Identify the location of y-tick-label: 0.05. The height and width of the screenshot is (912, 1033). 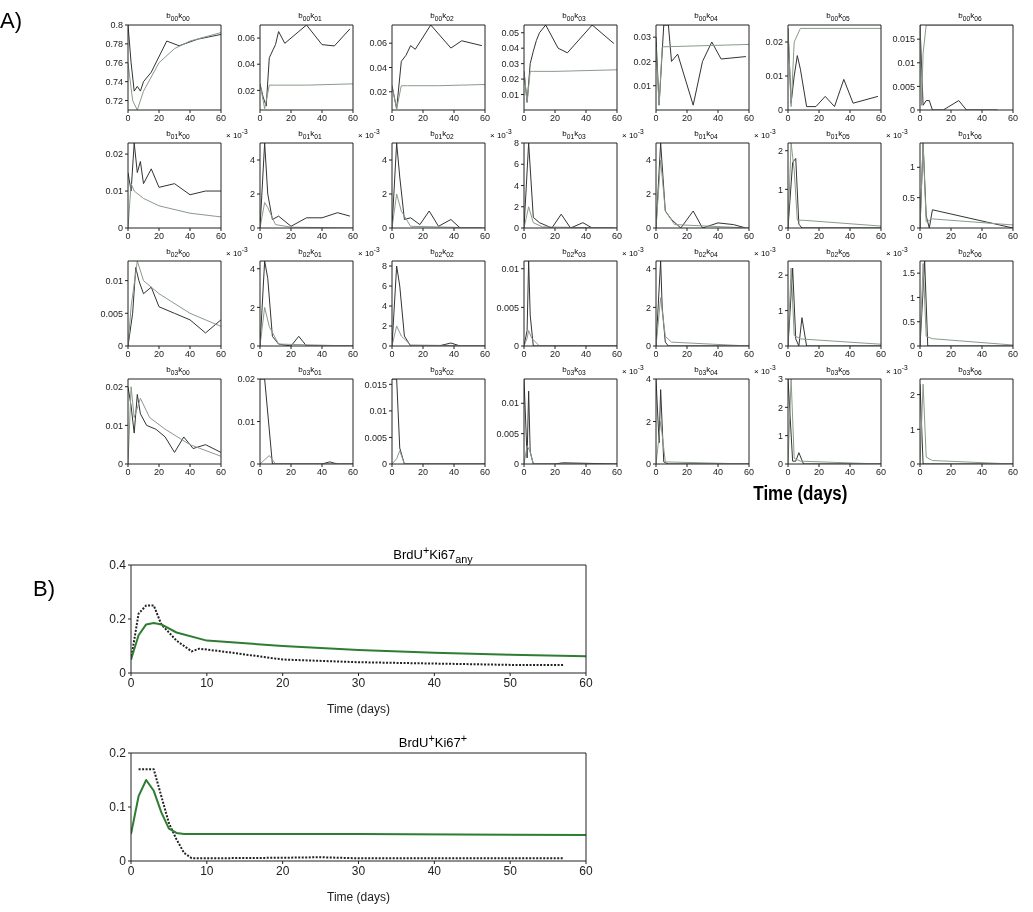
(510, 32).